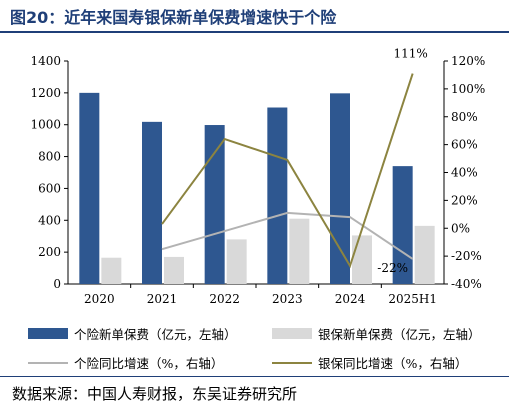 The width and height of the screenshot is (509, 413). I want to click on y-left-tick-label: 1000, so click(45, 125).